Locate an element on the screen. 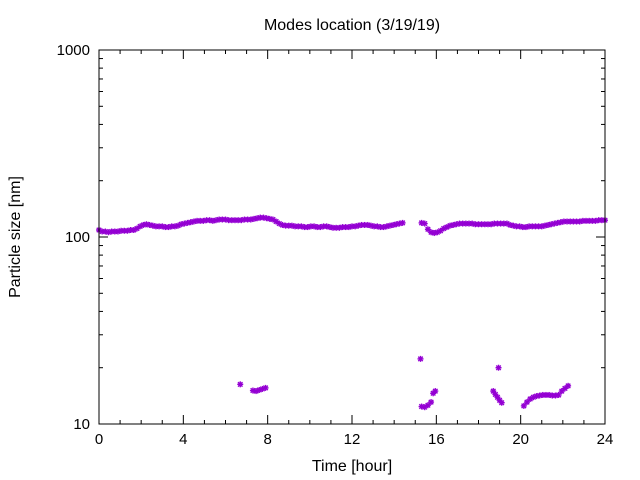 This screenshot has width=640, height=480. x-tick-label: 16 is located at coordinates (436, 439).